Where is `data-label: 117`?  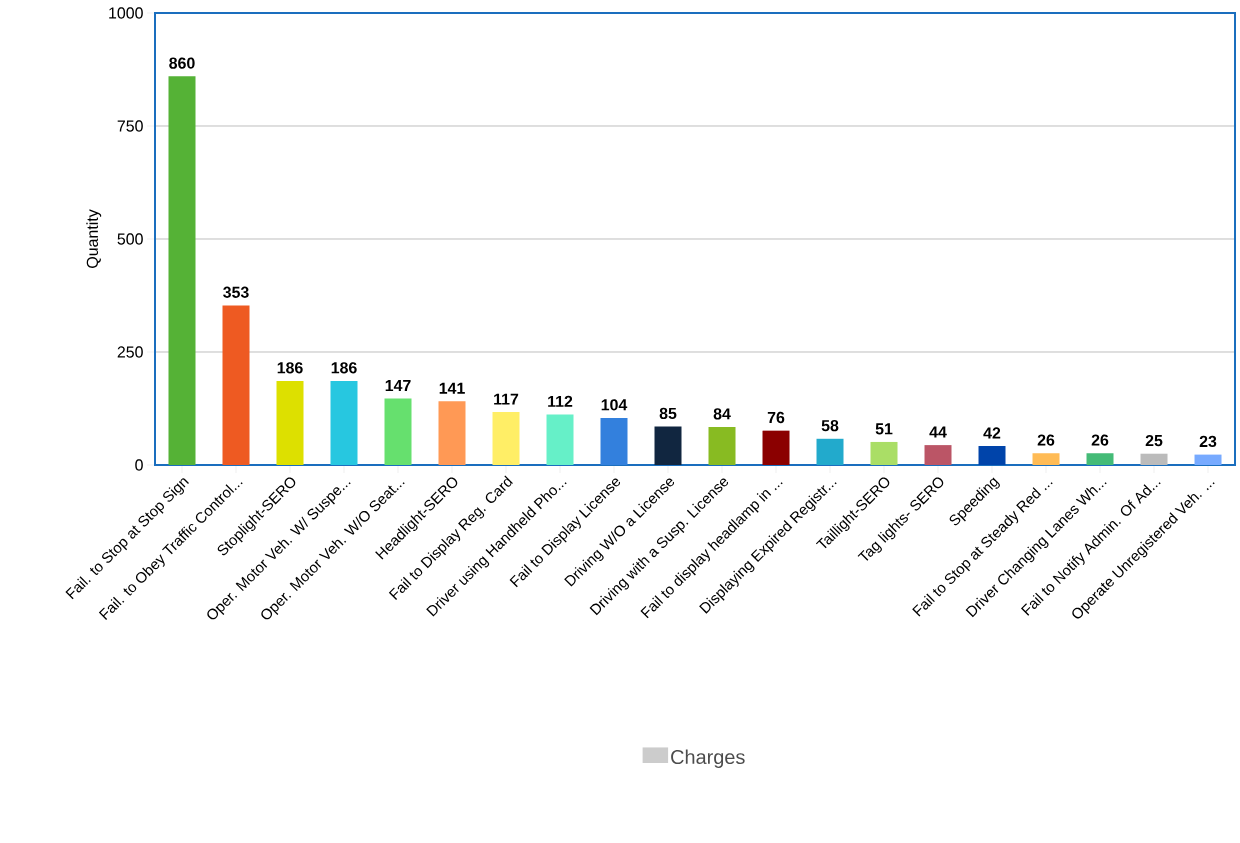 data-label: 117 is located at coordinates (506, 399).